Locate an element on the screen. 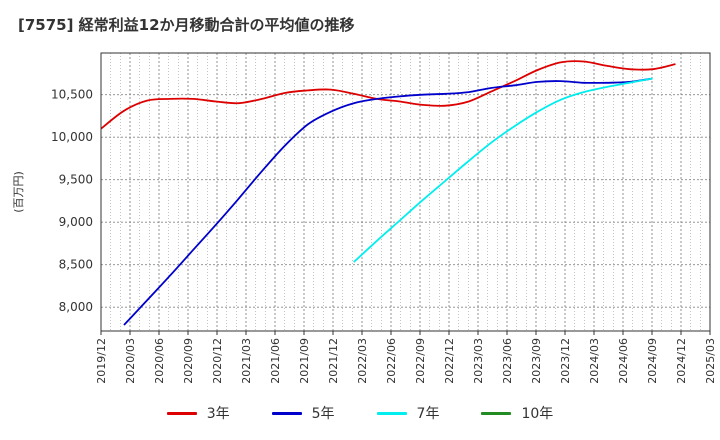 Image resolution: width=720 pixels, height=440 pixels. x-tick-label: 2020/12 is located at coordinates (217, 361).